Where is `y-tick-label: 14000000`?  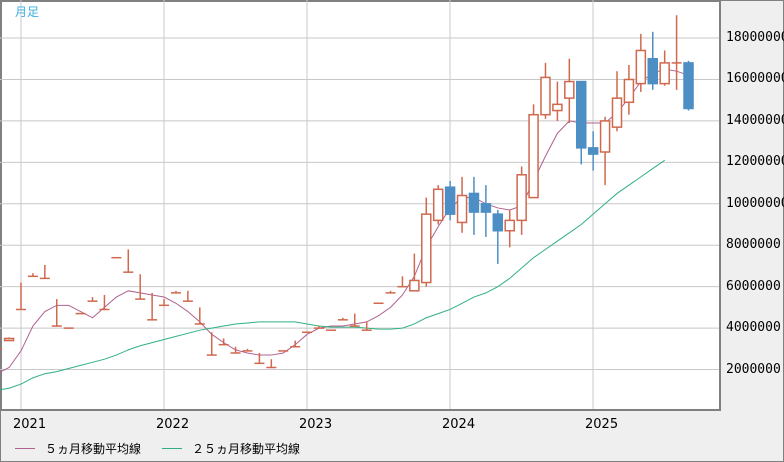 y-tick-label: 14000000 is located at coordinates (755, 120).